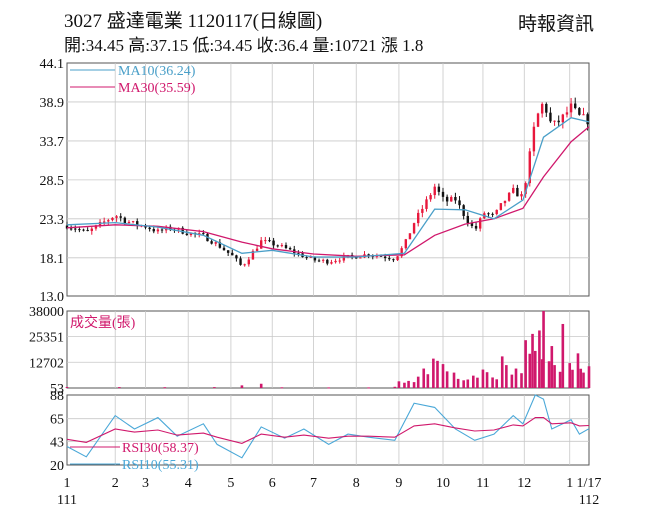 Image resolution: width=656 pixels, height=525 pixels. Describe the element at coordinates (193, 21) in the screenshot. I see `chart-title: 3027 盛達電業 1120117(日線圖)` at that location.